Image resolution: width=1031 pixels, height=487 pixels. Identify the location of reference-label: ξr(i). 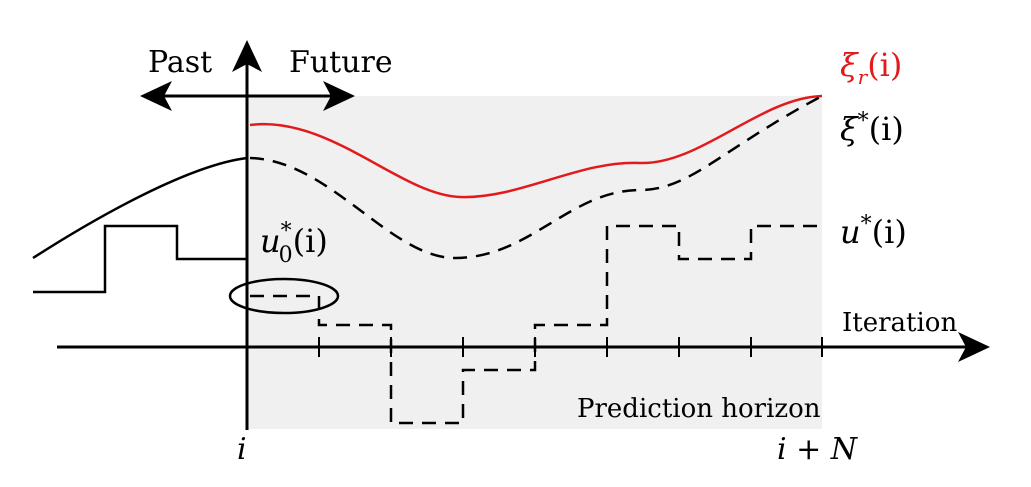
(871, 67).